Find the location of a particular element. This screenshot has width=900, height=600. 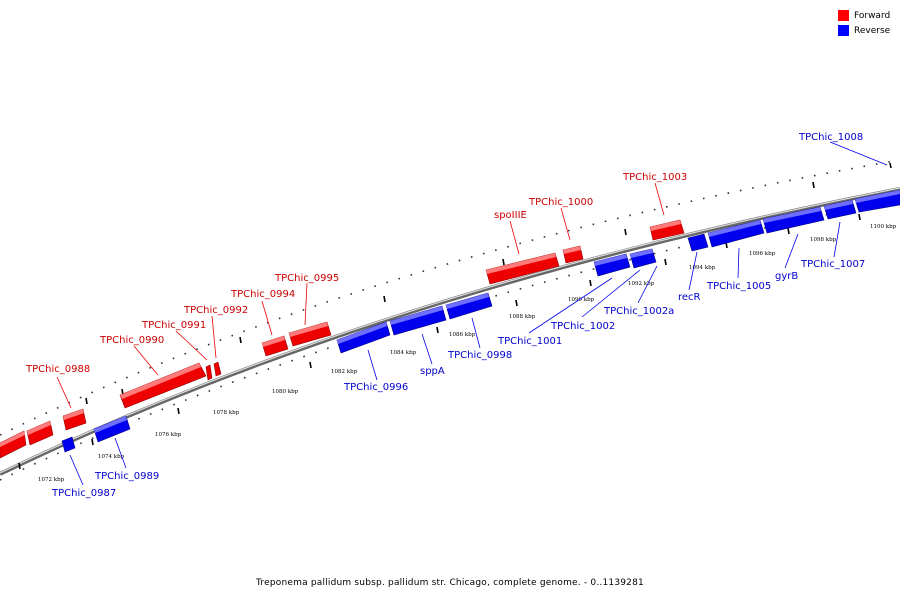

forward-swatch is located at coordinates (843, 15).